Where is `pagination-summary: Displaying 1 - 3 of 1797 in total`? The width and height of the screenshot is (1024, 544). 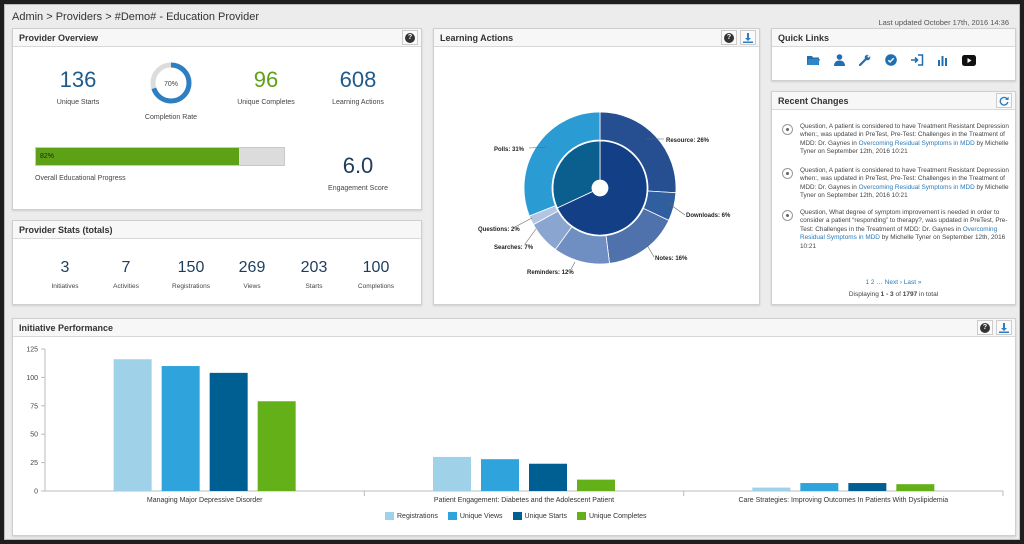
pagination-summary: Displaying 1 - 3 of 1797 in total is located at coordinates (893, 294).